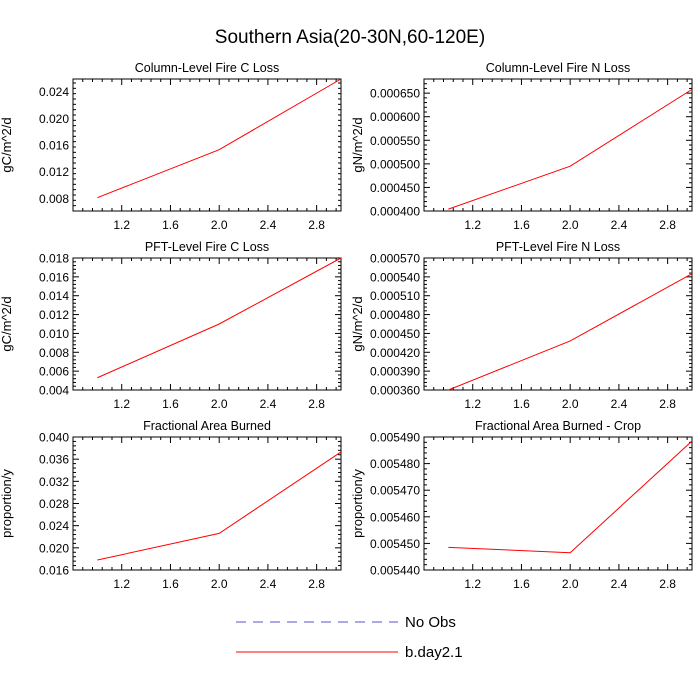 The image size is (700, 700). What do you see at coordinates (395, 491) in the screenshot?
I see `y-tick-label: 0.005470` at bounding box center [395, 491].